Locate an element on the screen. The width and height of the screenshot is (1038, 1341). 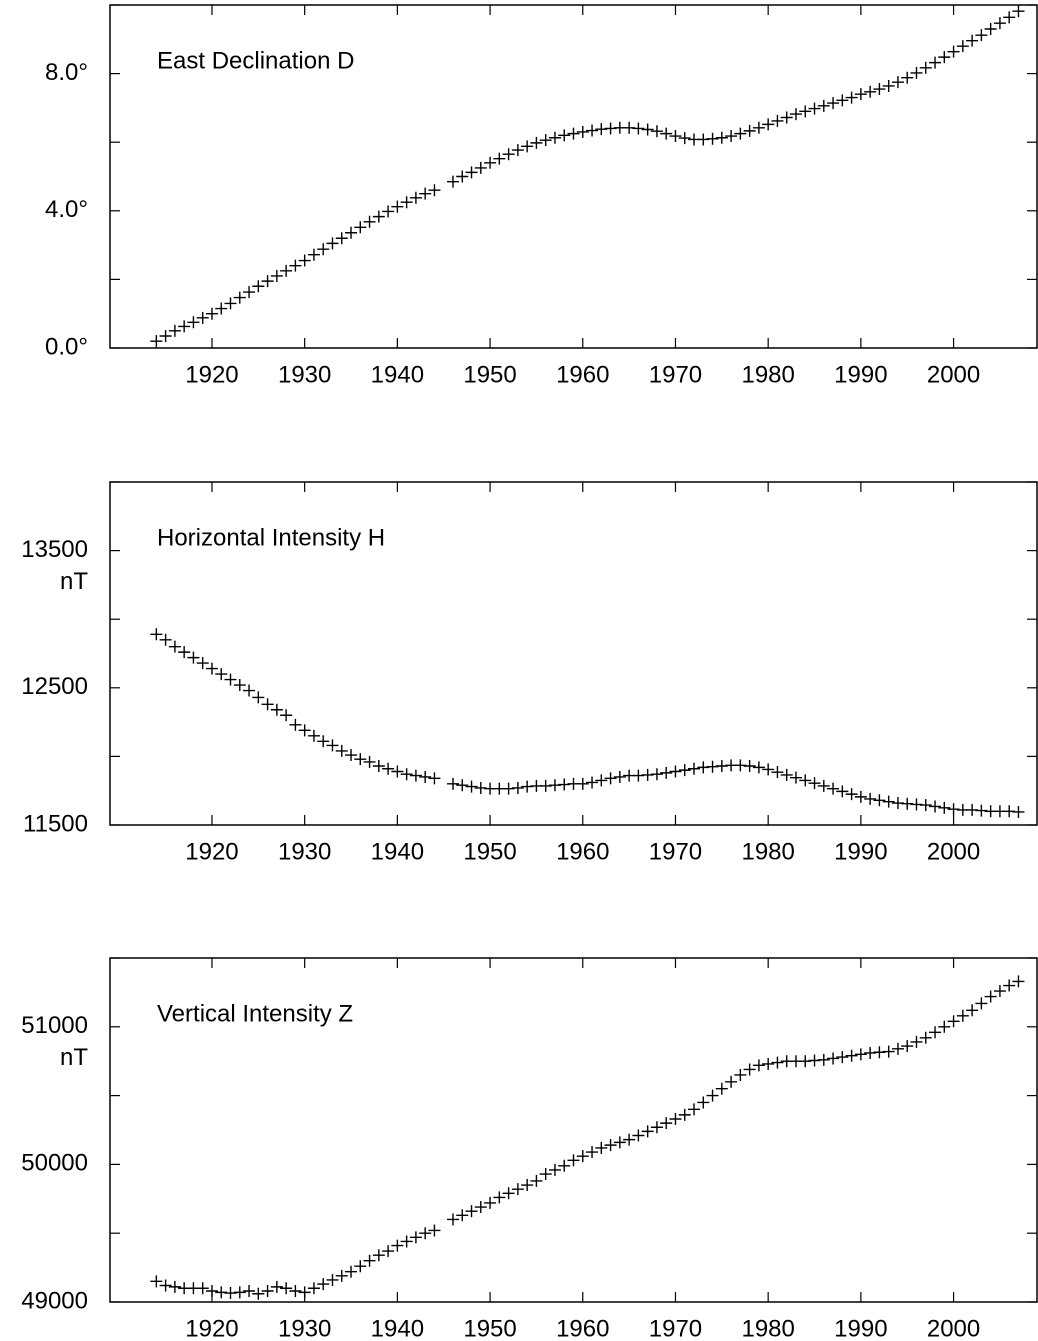
x-tick-label: 1920 is located at coordinates (211, 851).